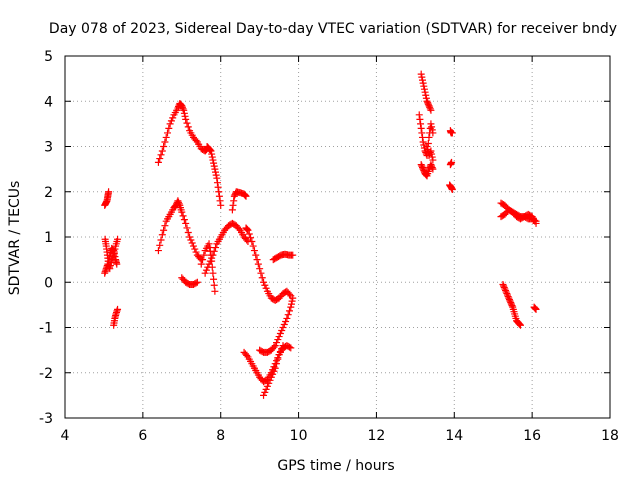 The height and width of the screenshot is (480, 640). Describe the element at coordinates (535, 308) in the screenshot. I see `series-s27` at that location.